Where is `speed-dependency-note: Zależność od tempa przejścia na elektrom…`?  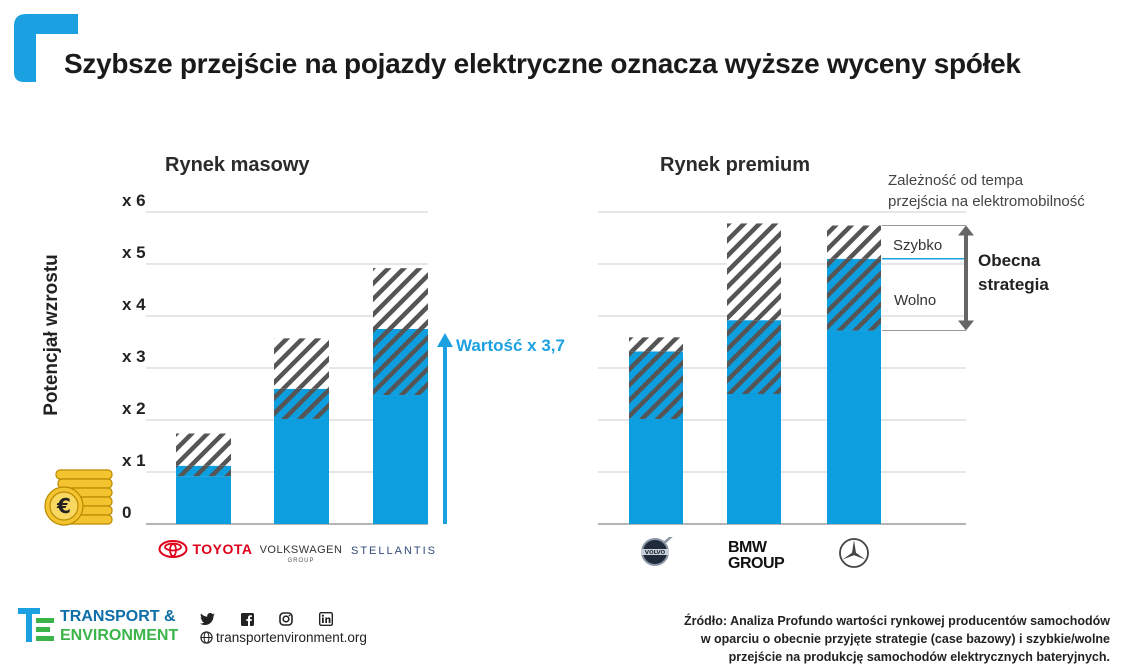
speed-dependency-note: Zależność od tempa przejścia na elektrom… is located at coordinates (986, 191).